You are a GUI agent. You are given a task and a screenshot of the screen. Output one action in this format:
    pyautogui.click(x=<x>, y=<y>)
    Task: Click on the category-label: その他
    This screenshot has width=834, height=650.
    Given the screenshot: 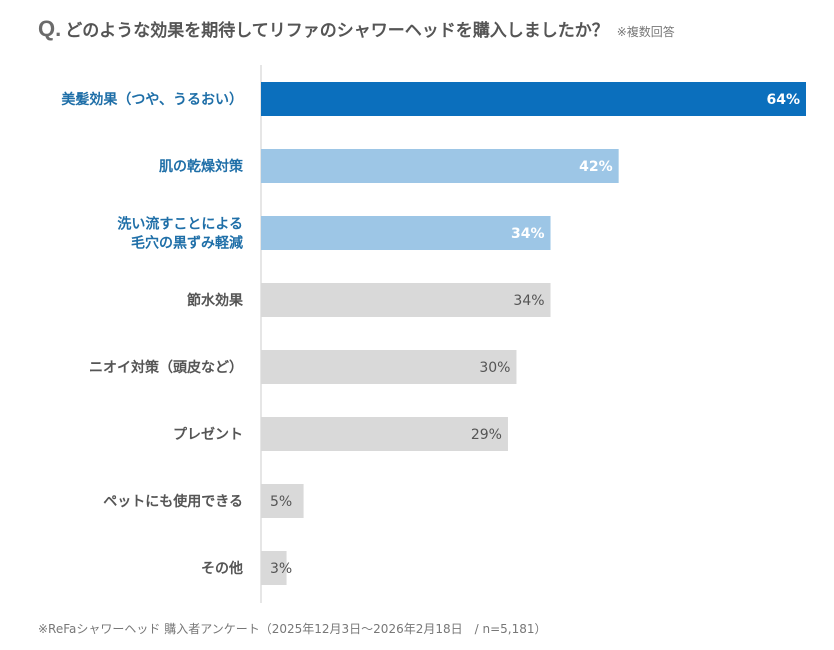 What is the action you would take?
    pyautogui.click(x=222, y=568)
    